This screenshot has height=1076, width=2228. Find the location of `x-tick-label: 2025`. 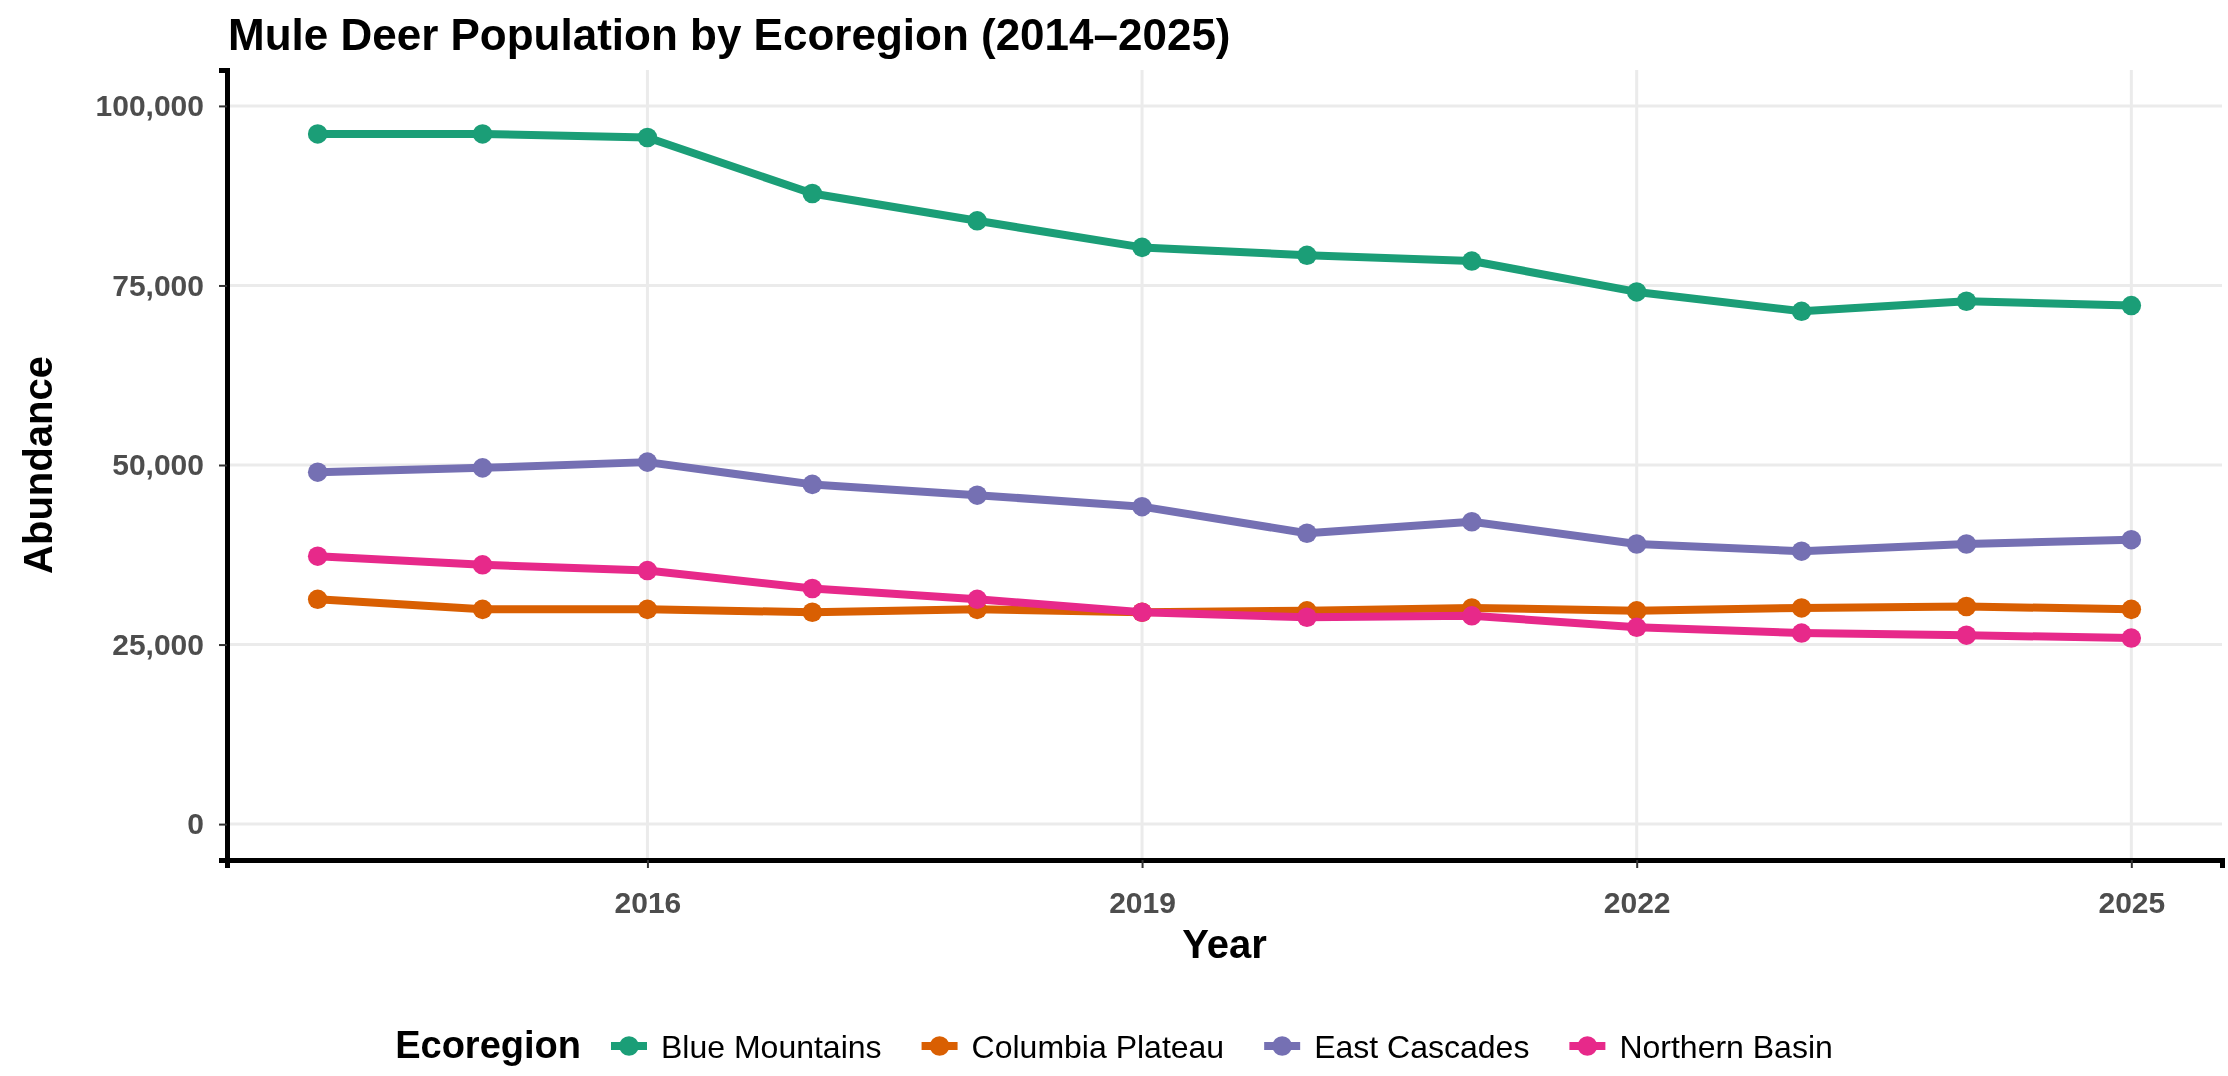

x-tick-label: 2025 is located at coordinates (2132, 902).